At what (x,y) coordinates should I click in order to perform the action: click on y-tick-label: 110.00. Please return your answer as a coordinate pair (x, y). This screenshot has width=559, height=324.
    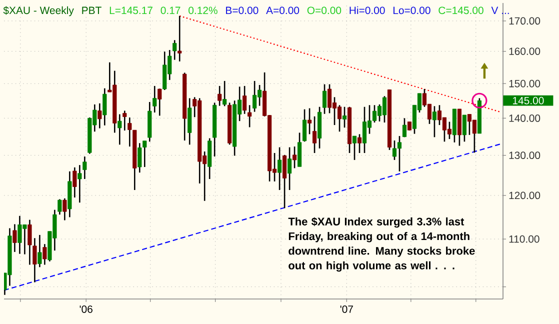
    Looking at the image, I should click on (524, 239).